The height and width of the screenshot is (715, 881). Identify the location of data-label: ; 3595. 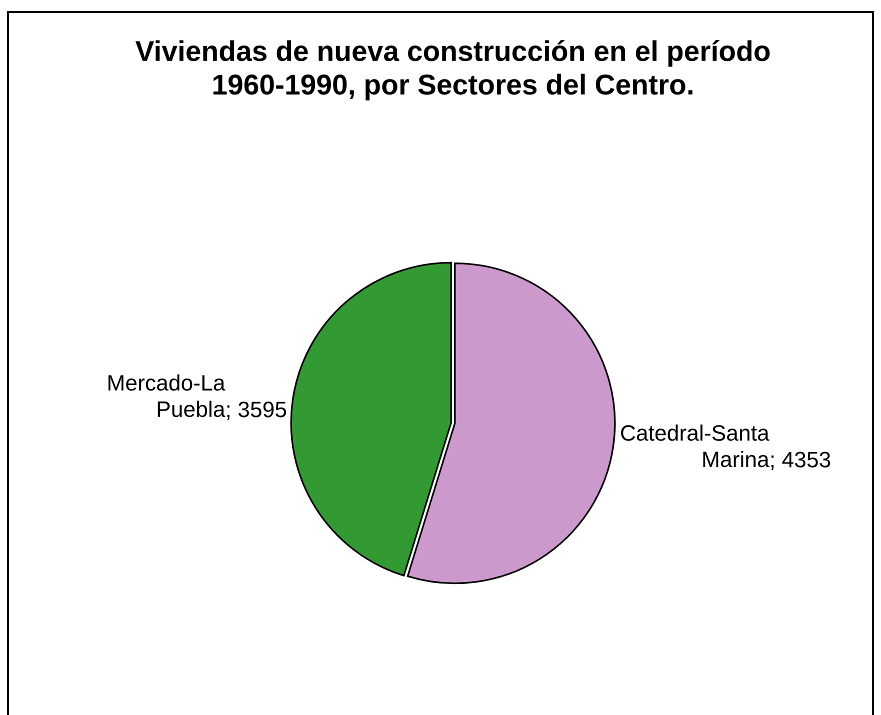
(256, 411).